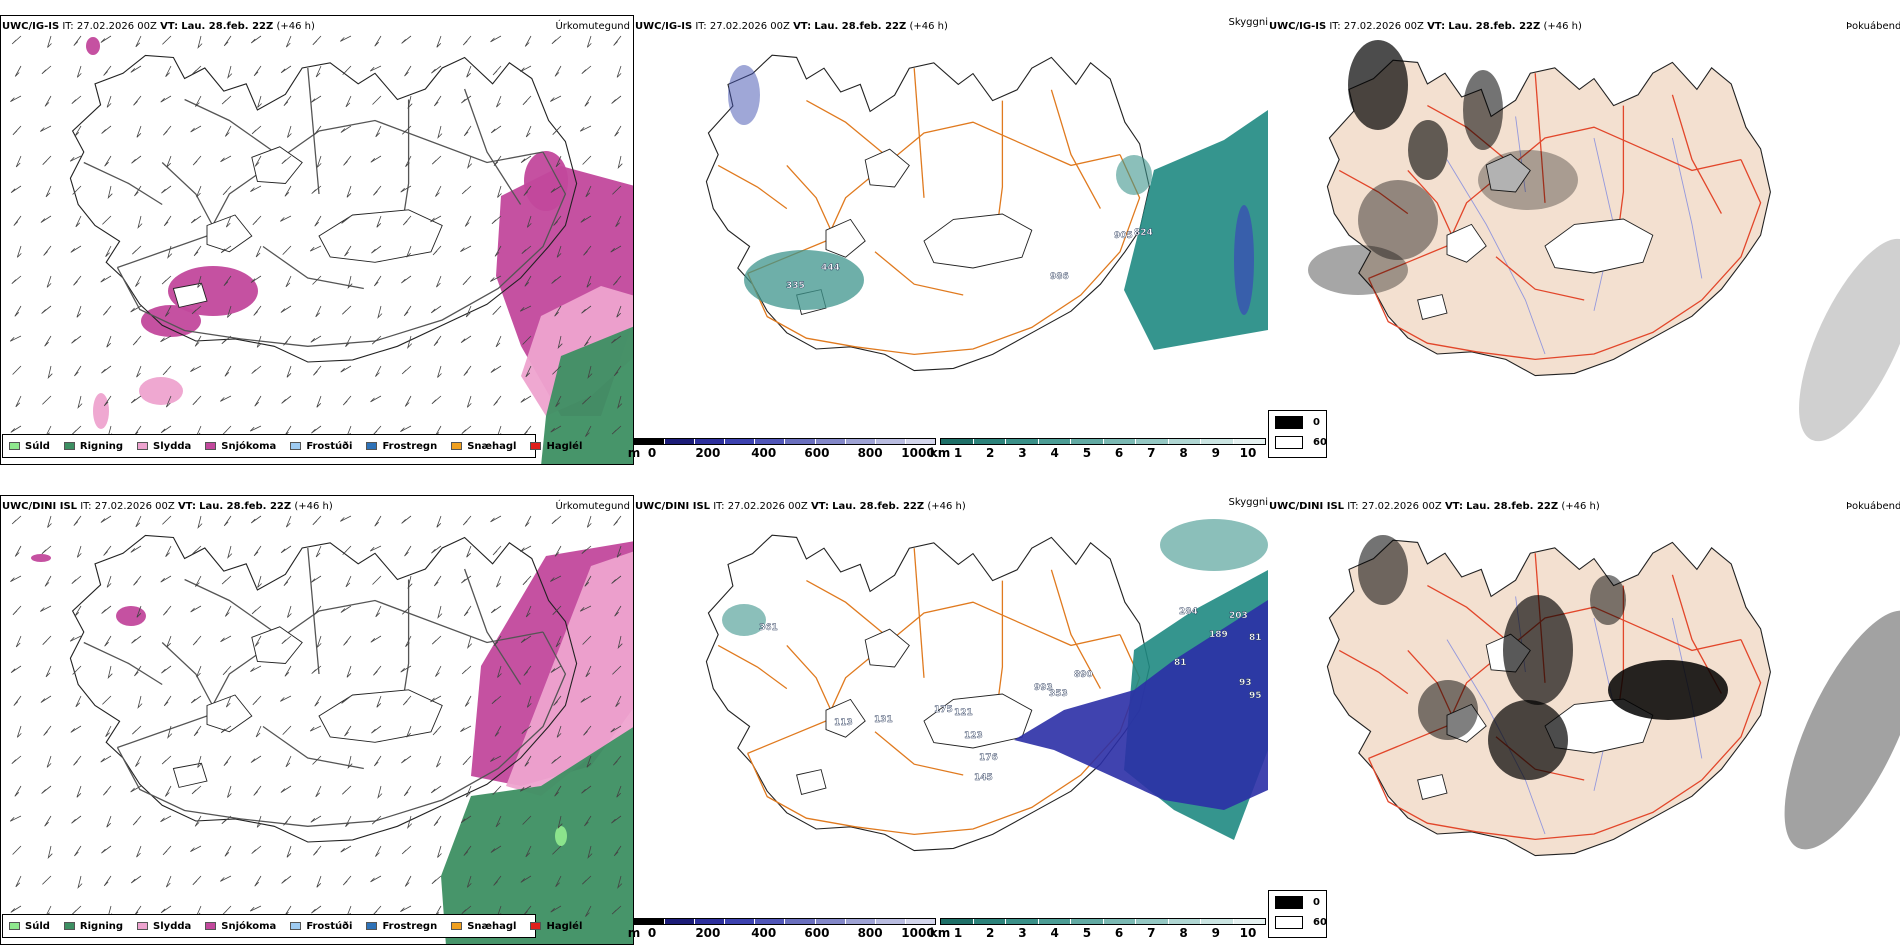  I want to click on legend-item: Slydda, so click(164, 926).